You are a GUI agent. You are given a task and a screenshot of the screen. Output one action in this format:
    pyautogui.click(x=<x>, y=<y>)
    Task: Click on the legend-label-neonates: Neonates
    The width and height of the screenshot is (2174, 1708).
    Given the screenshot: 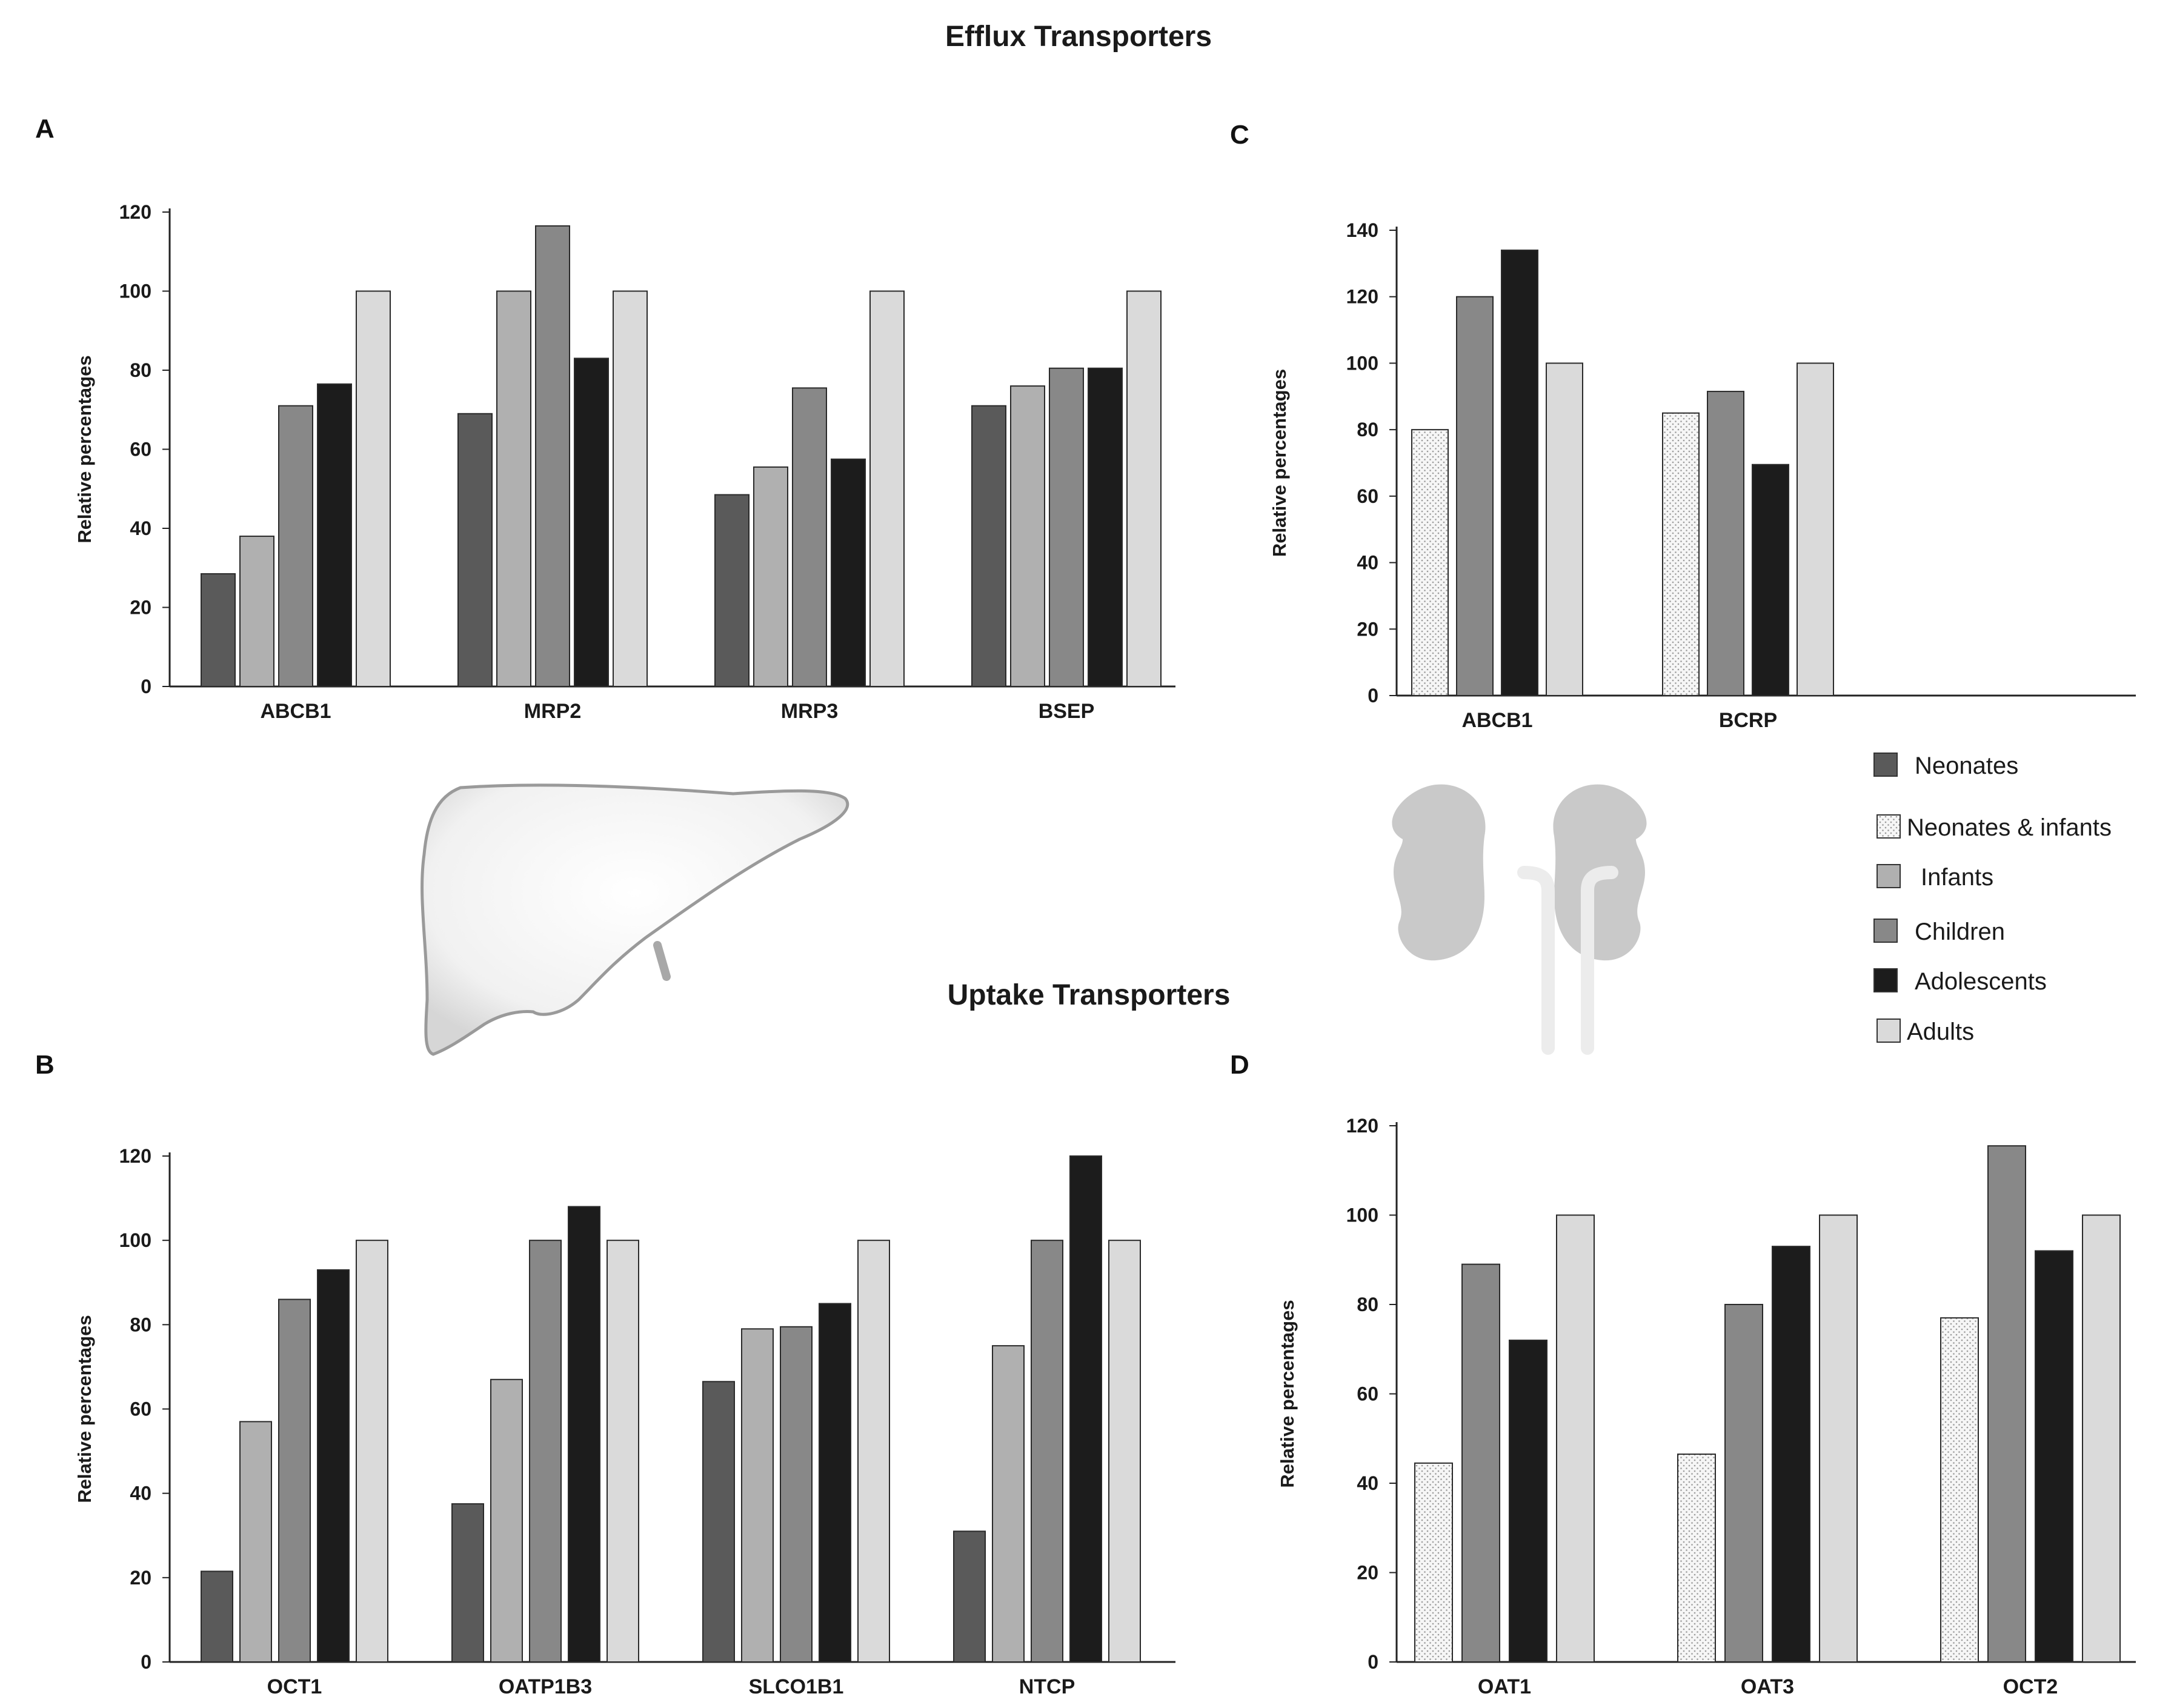 What is the action you would take?
    pyautogui.click(x=1966, y=766)
    